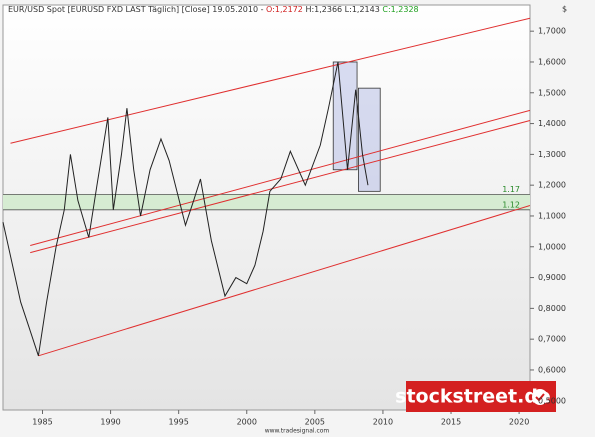 This screenshot has height=441, width=595. What do you see at coordinates (552, 31) in the screenshot?
I see `y-tick-label: 1,7000` at bounding box center [552, 31].